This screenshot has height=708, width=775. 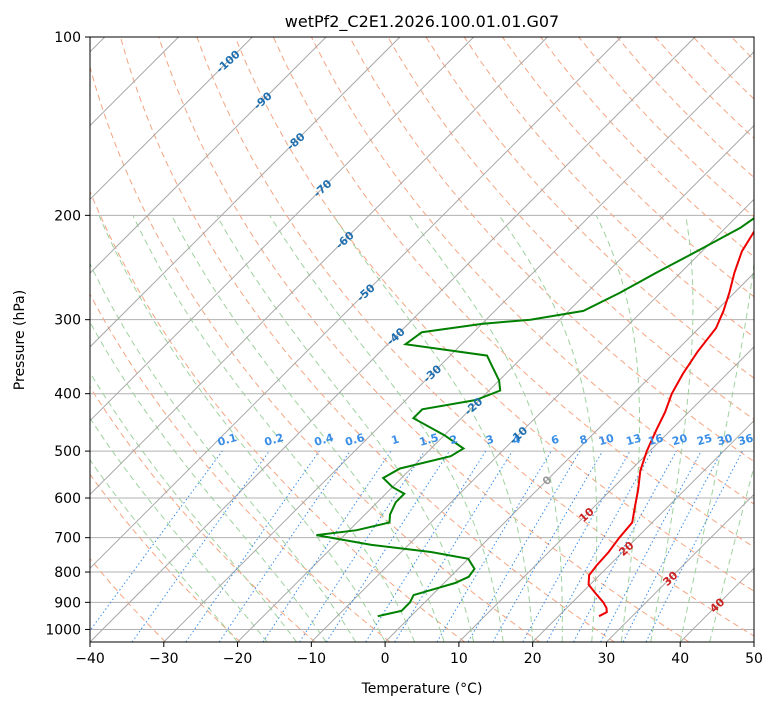 I want to click on mixing-ratio-label: 0.4, so click(x=324, y=440).